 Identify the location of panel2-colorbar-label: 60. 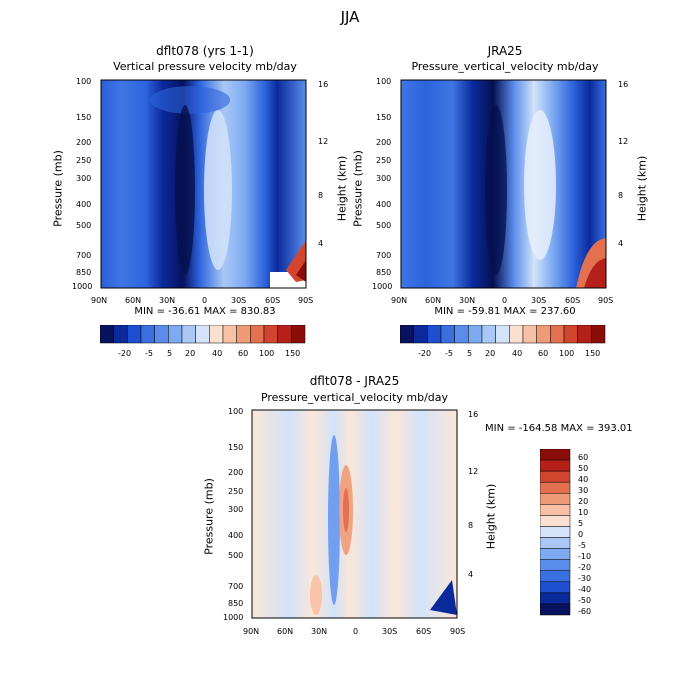
(543, 353).